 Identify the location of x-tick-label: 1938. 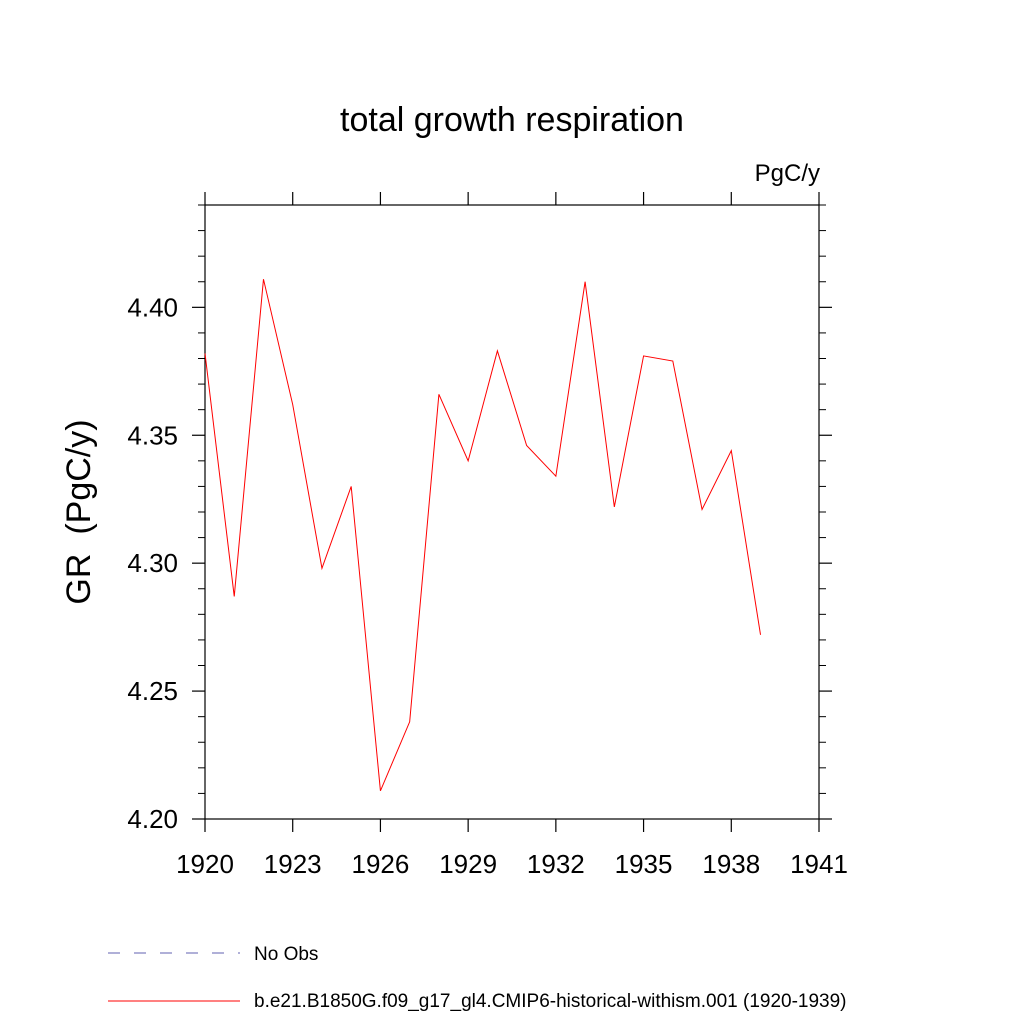
(731, 864).